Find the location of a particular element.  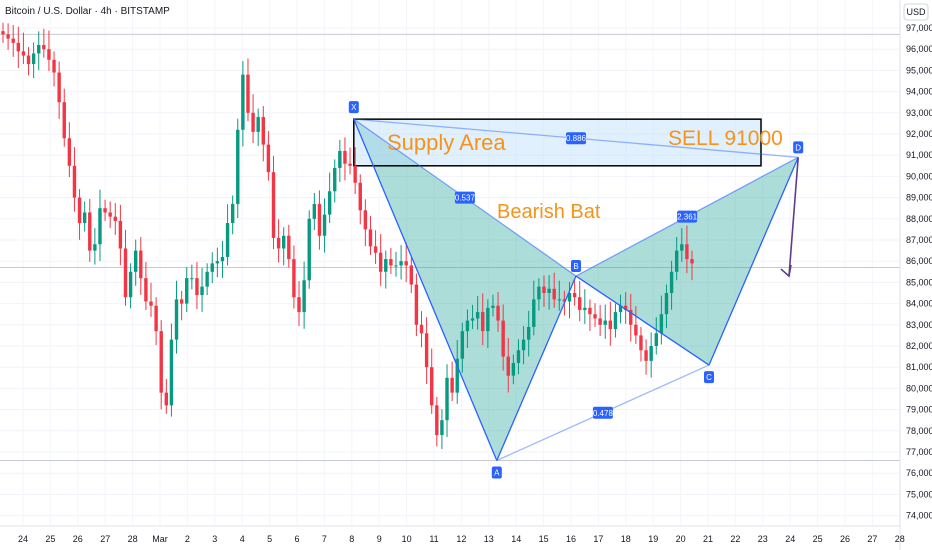

y-tick-label: 89,000 is located at coordinates (919, 198).